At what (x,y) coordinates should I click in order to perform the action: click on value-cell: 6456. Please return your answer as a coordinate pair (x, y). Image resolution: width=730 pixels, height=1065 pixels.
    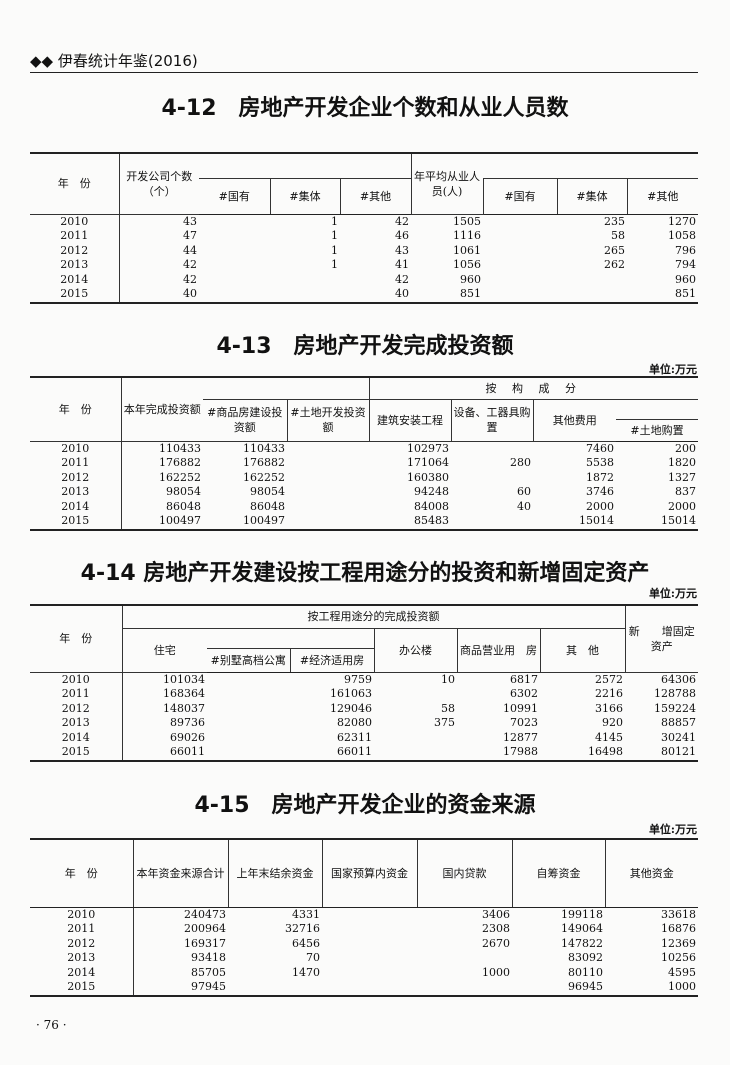
    Looking at the image, I should click on (306, 943).